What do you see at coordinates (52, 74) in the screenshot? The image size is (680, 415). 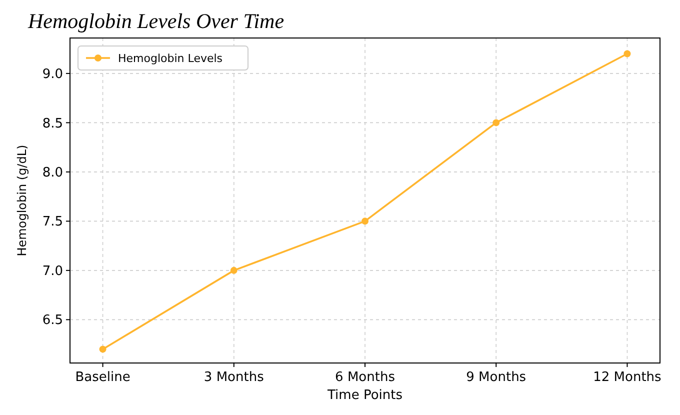 I see `y-tick-label: 9.0` at bounding box center [52, 74].